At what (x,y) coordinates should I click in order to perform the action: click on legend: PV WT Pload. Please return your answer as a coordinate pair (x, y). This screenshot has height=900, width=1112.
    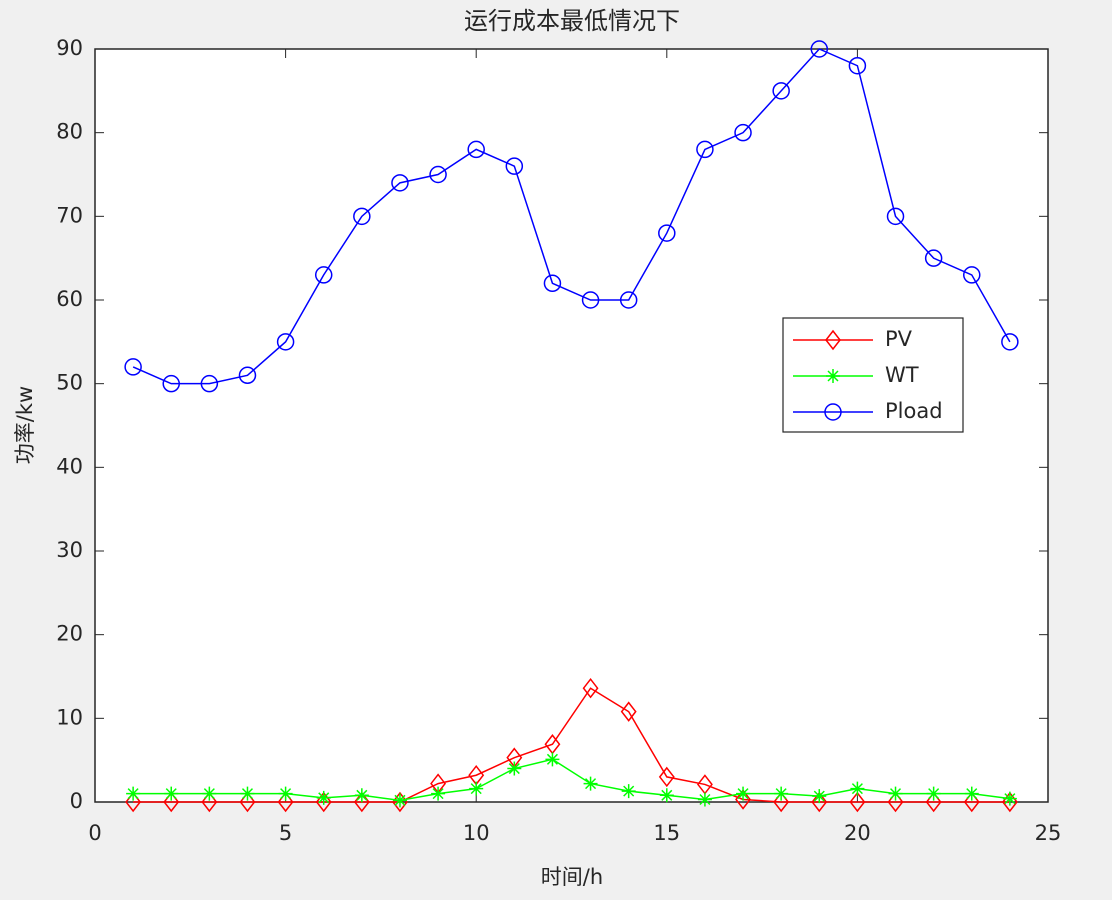
    Looking at the image, I should click on (873, 375).